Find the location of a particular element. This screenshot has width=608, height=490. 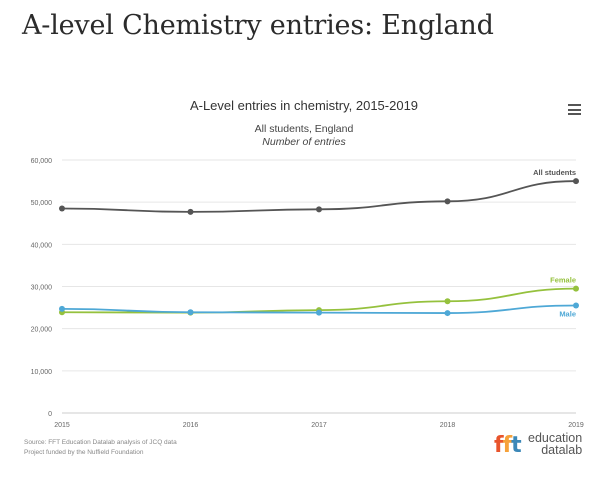

y-tick-label: 30,000 is located at coordinates (42, 288).